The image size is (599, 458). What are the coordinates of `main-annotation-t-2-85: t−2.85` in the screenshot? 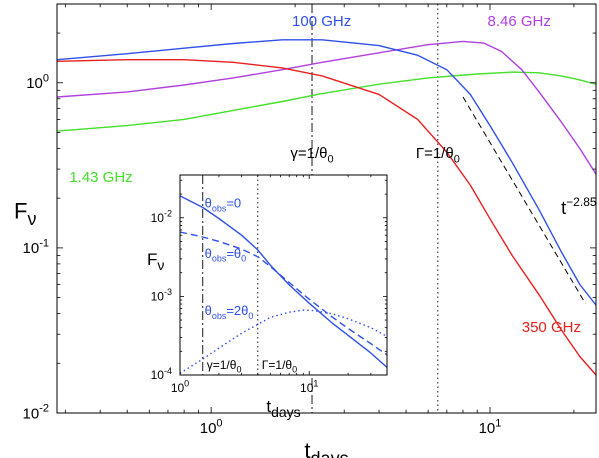 It's located at (579, 206).